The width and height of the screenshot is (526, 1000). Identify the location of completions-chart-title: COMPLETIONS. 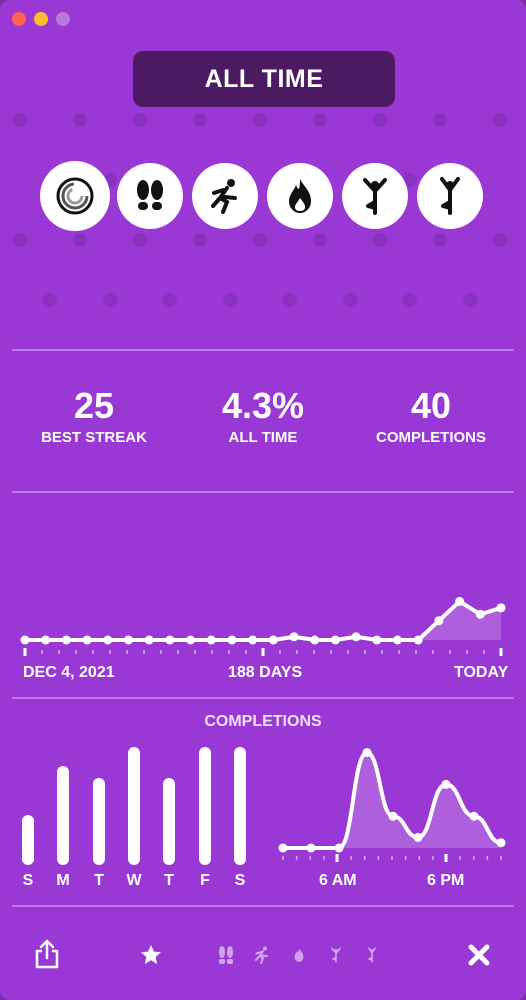
(263, 721).